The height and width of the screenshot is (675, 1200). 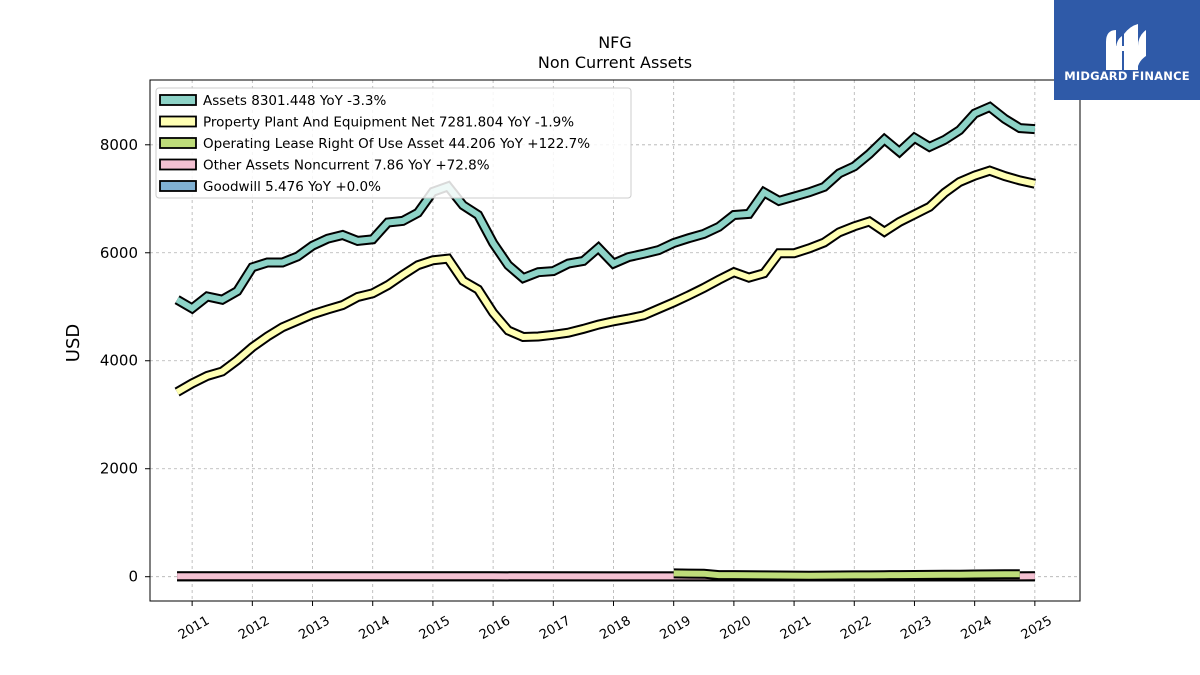 I want to click on x-tick-label: 2015, so click(x=435, y=628).